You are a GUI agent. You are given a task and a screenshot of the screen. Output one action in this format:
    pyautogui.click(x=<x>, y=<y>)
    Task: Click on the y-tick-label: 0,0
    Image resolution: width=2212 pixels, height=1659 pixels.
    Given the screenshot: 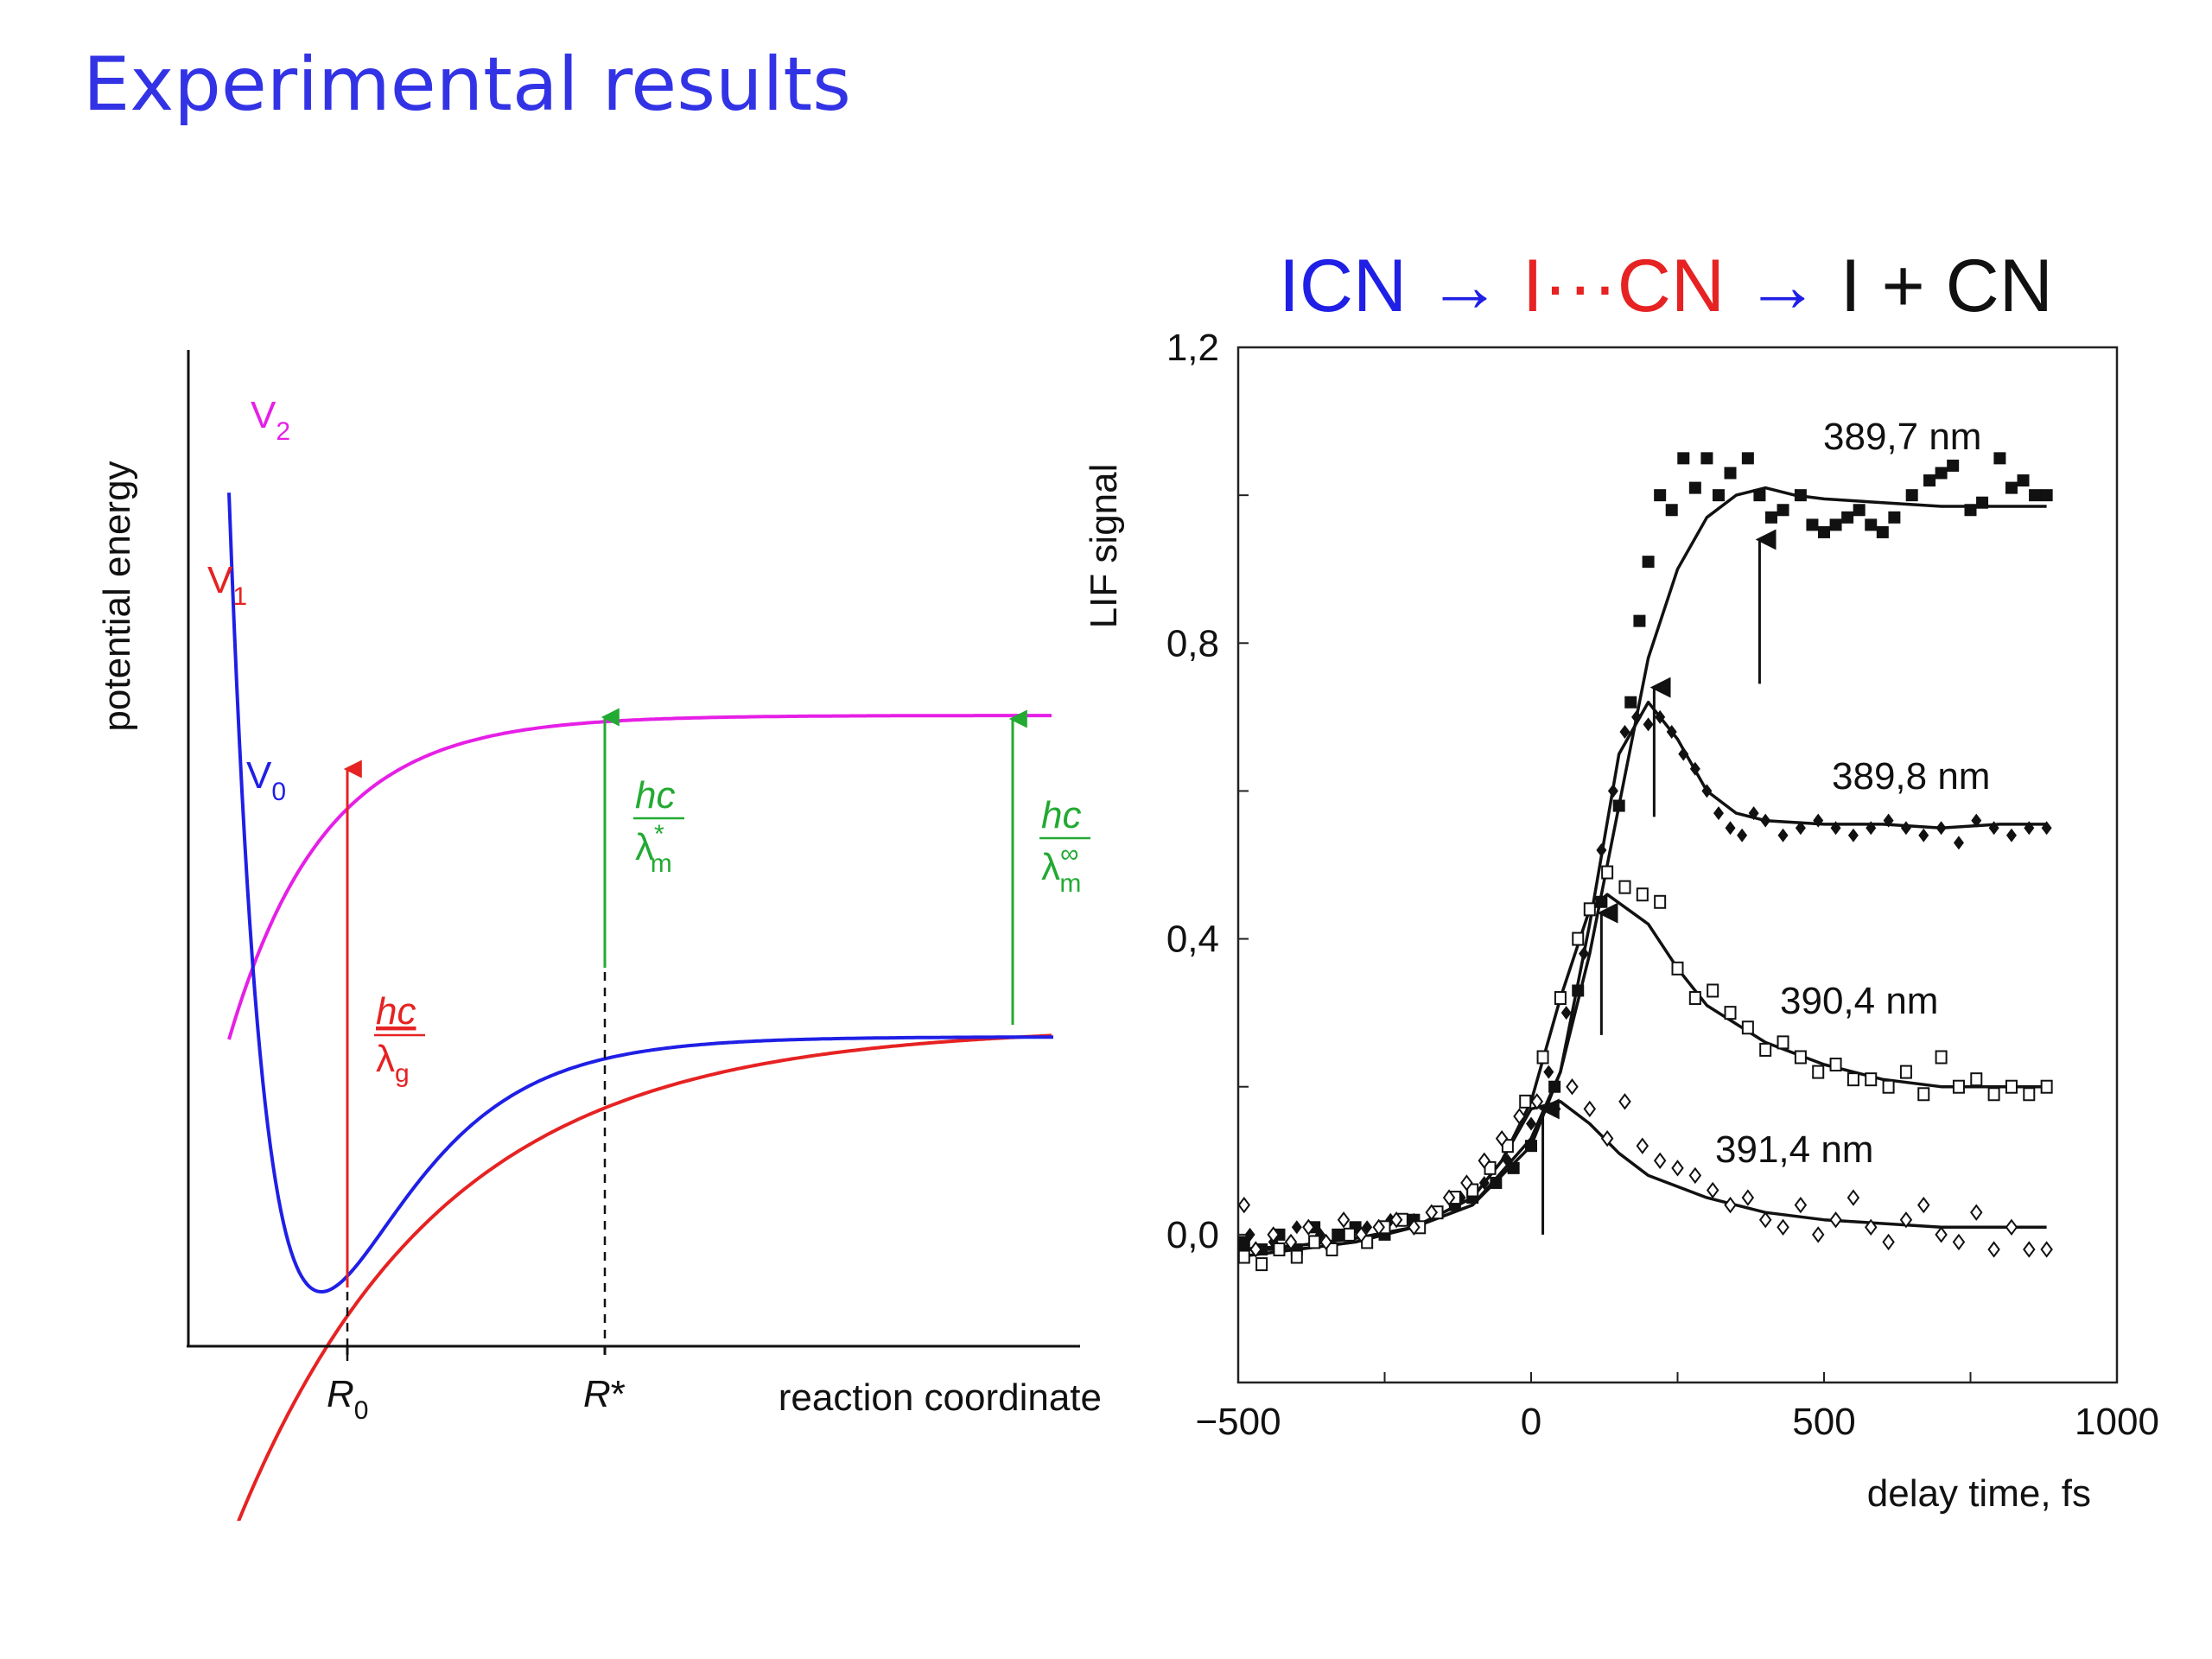 What is the action you would take?
    pyautogui.click(x=1192, y=1235)
    